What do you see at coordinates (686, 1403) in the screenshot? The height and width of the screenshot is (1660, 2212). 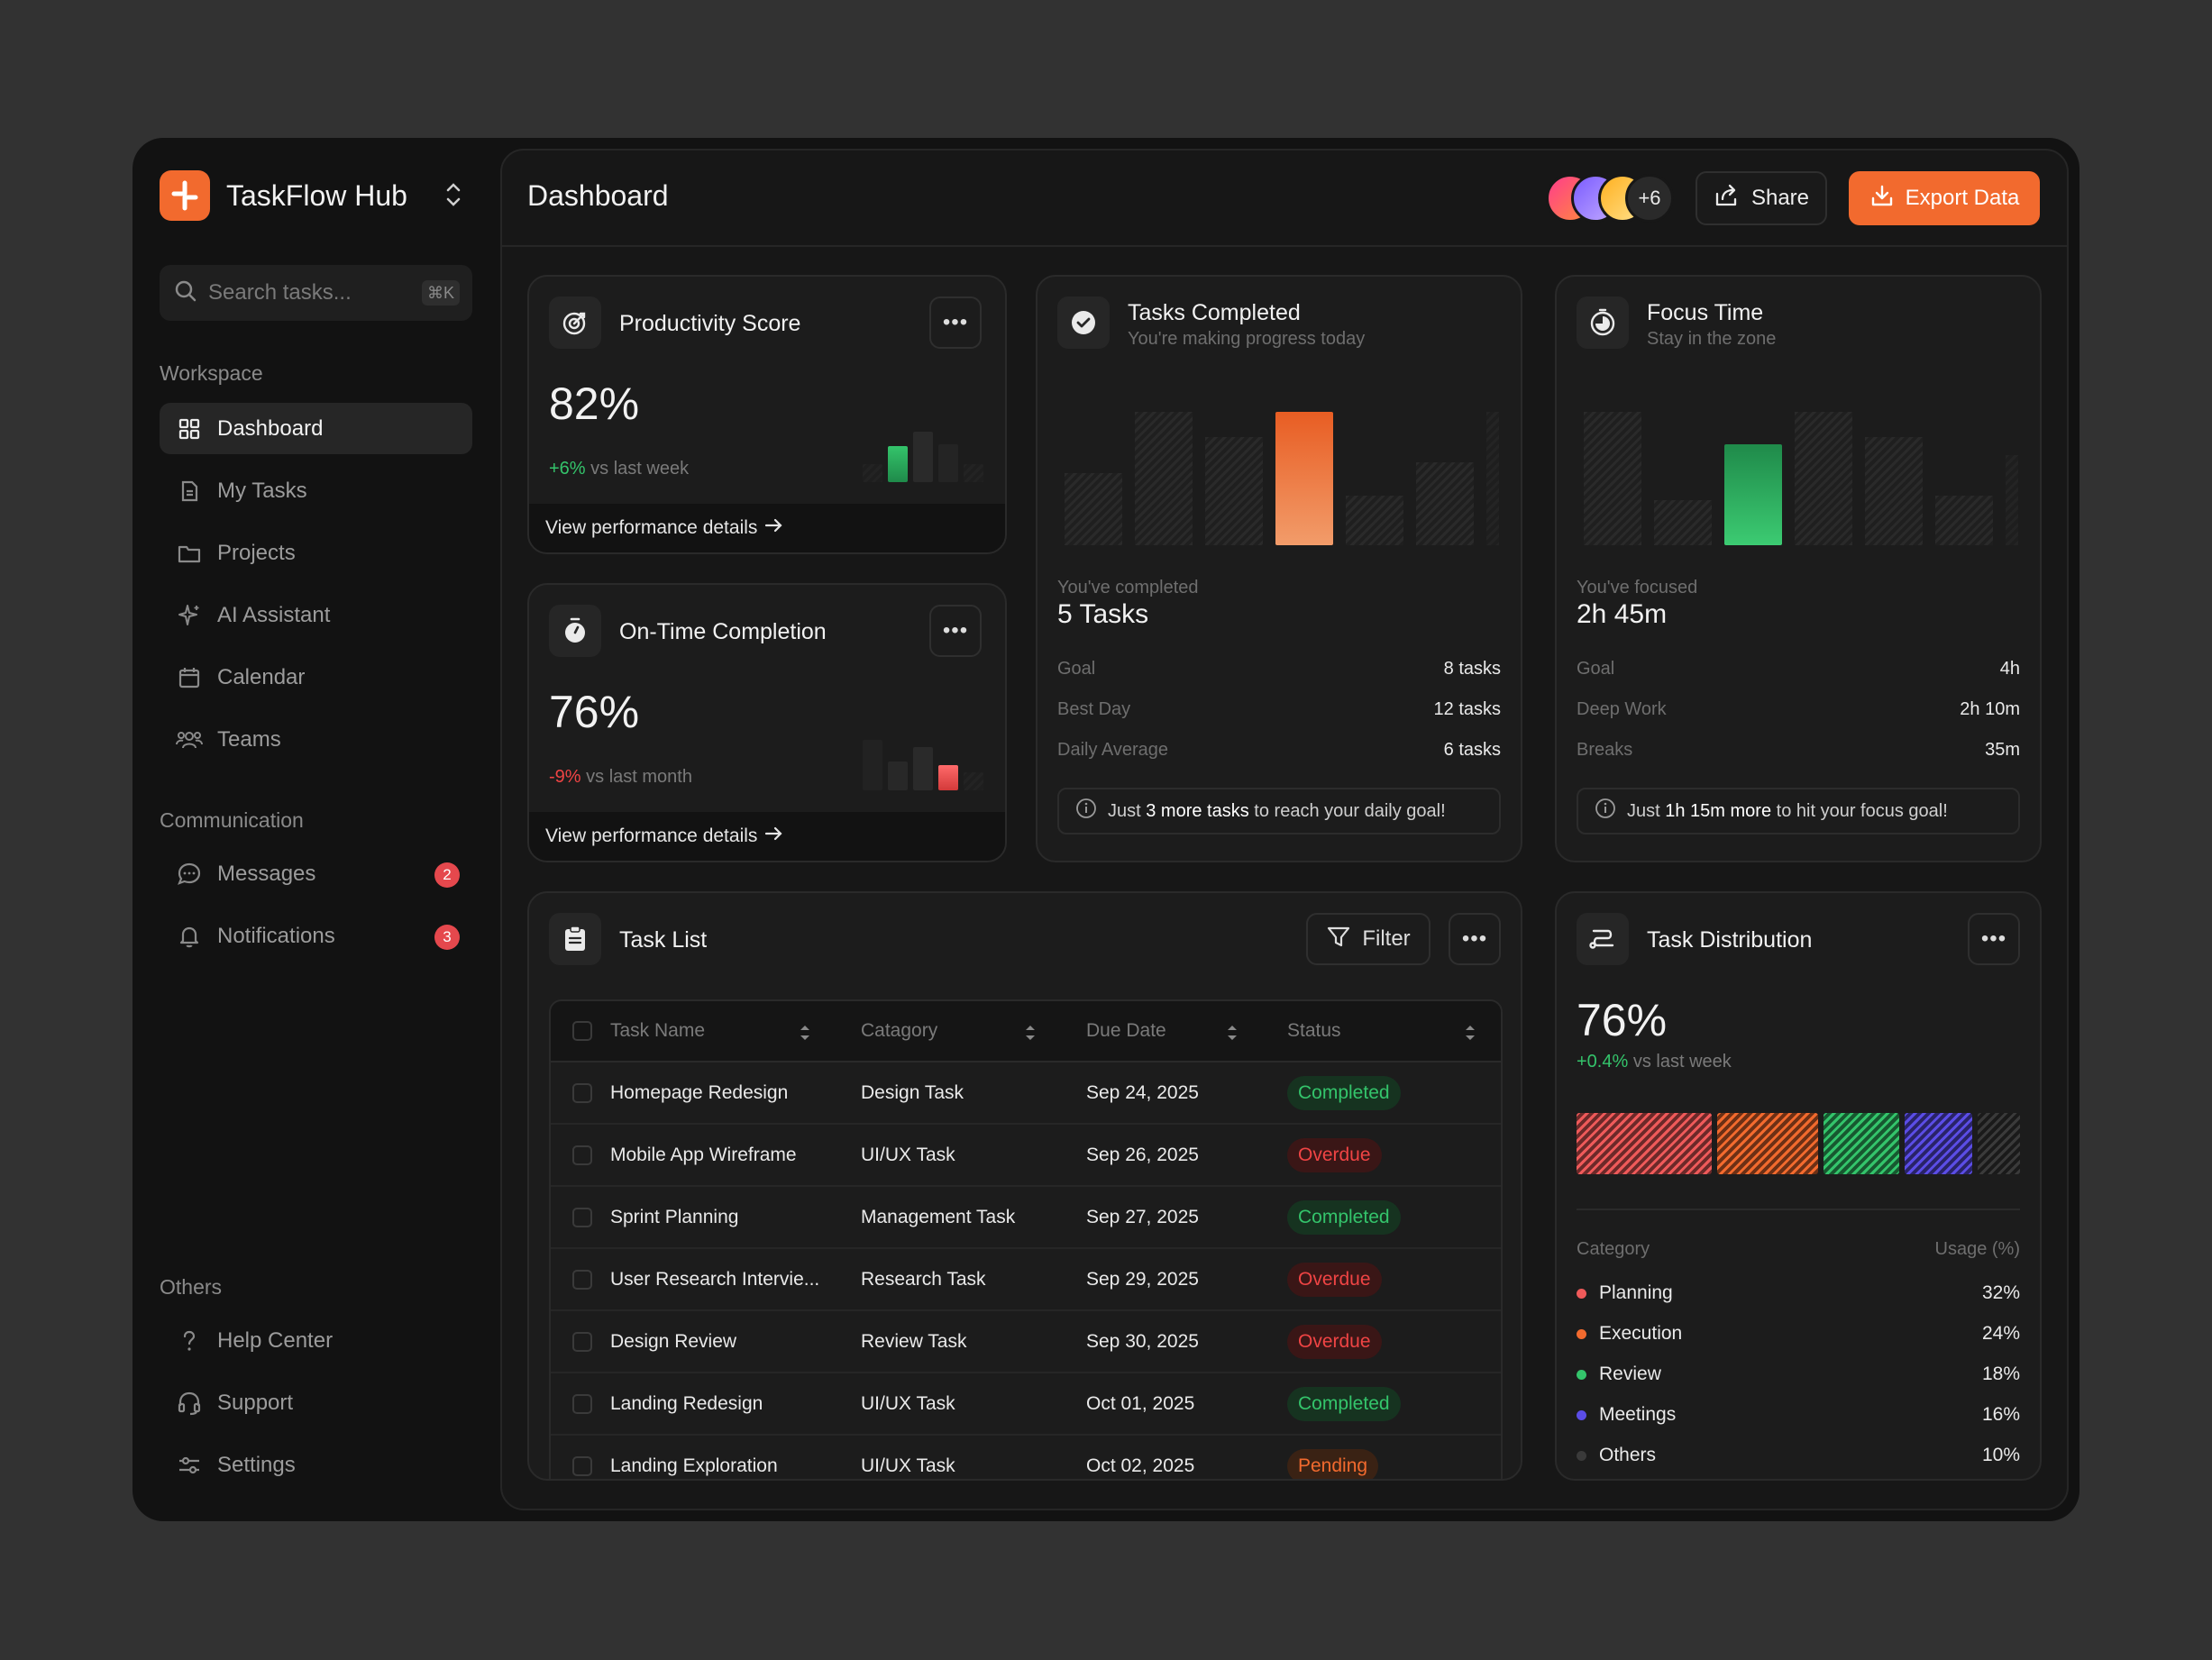 I see `task-name-cell: Landing Redesign` at bounding box center [686, 1403].